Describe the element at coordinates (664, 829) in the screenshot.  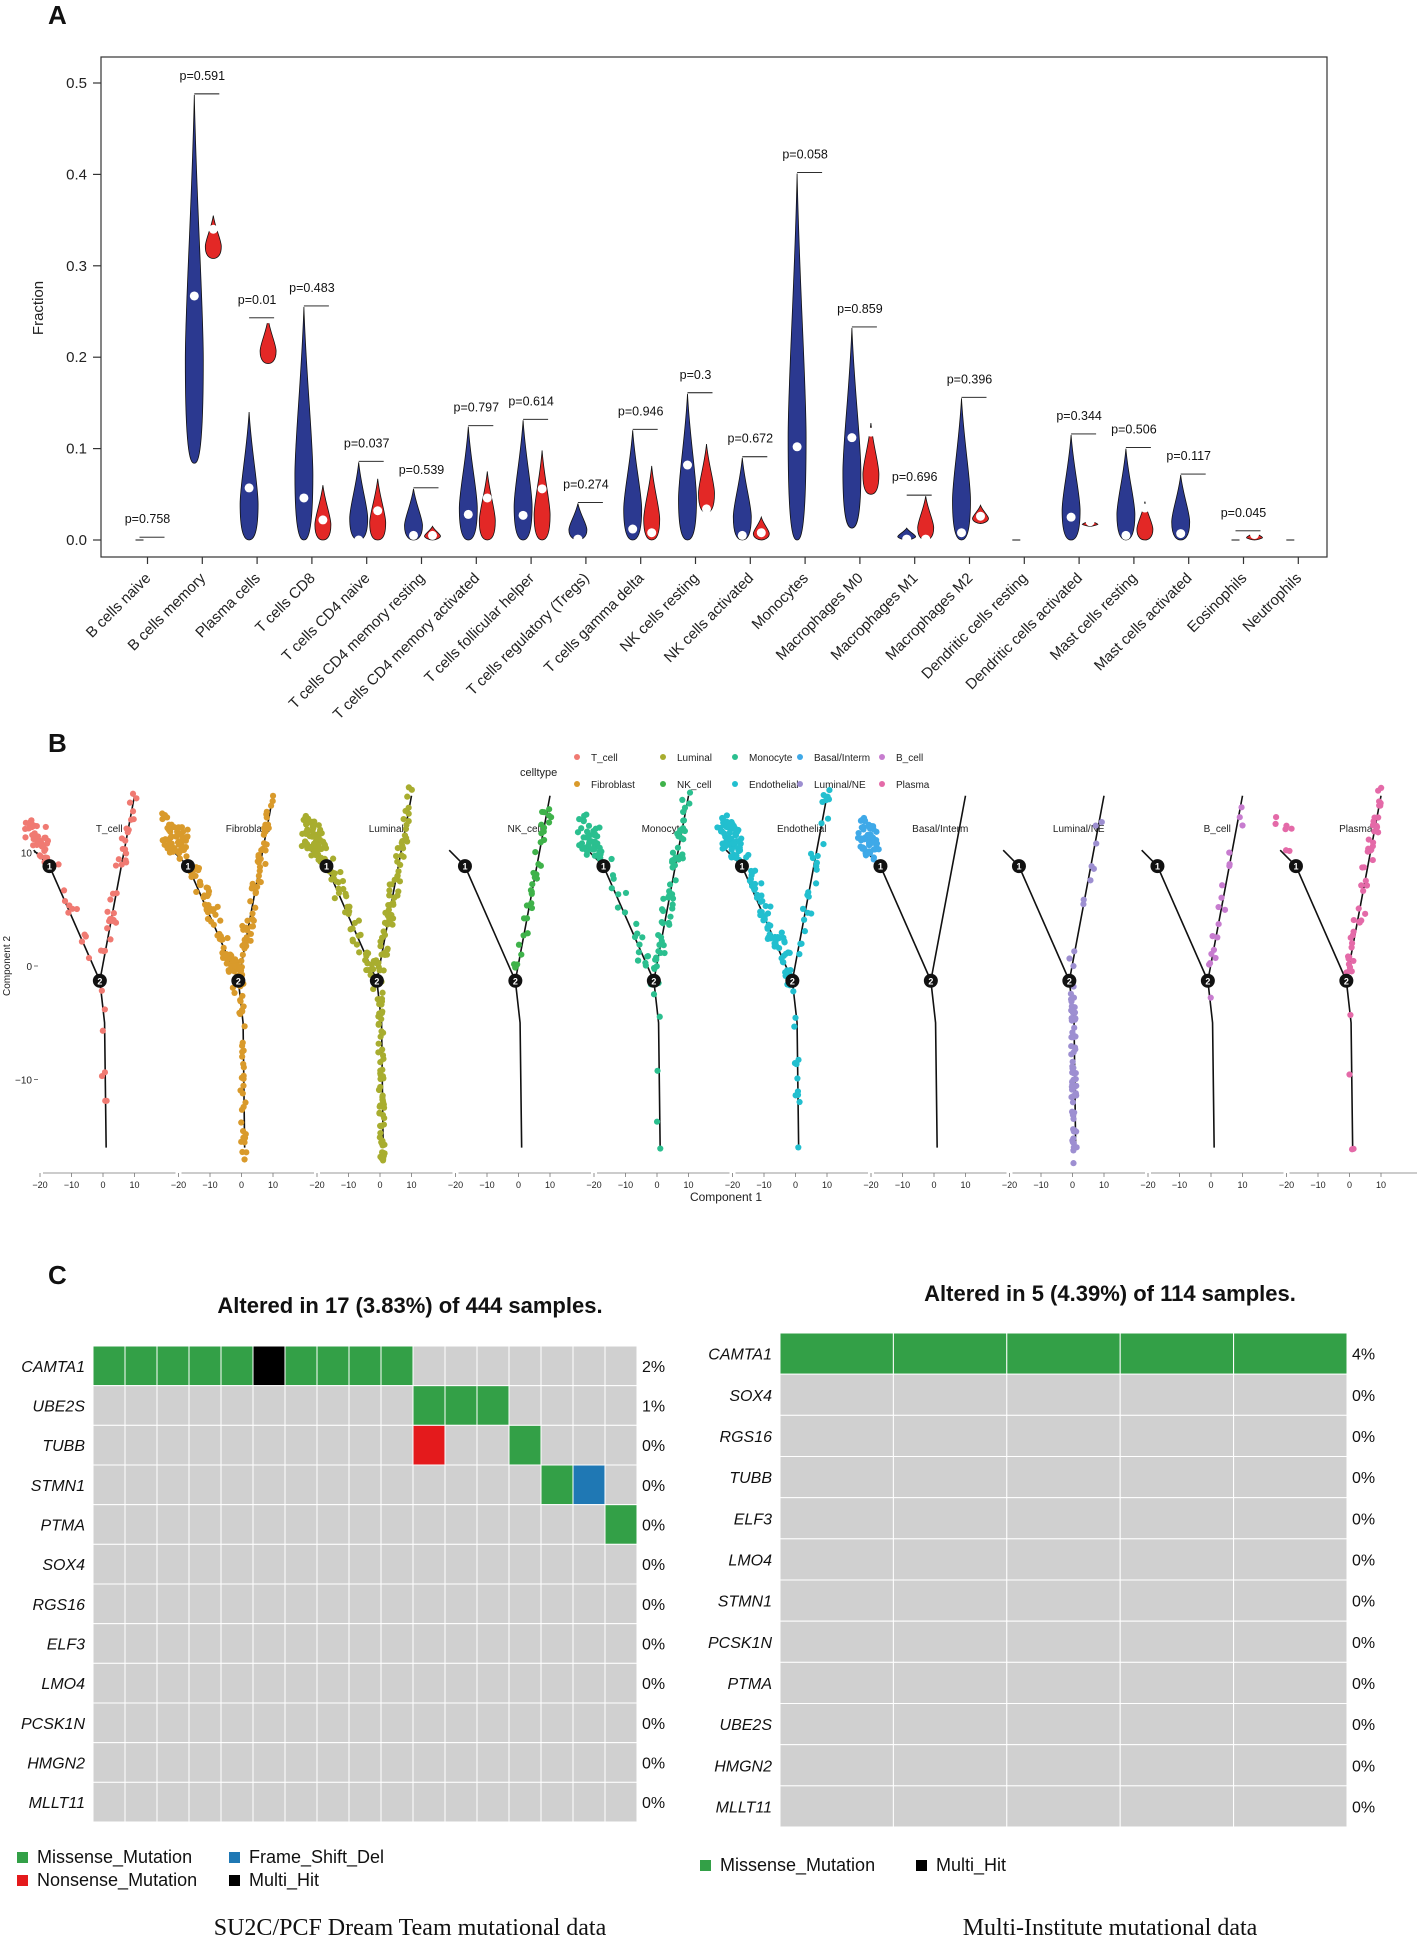
I see `facet-title: Monocyte` at that location.